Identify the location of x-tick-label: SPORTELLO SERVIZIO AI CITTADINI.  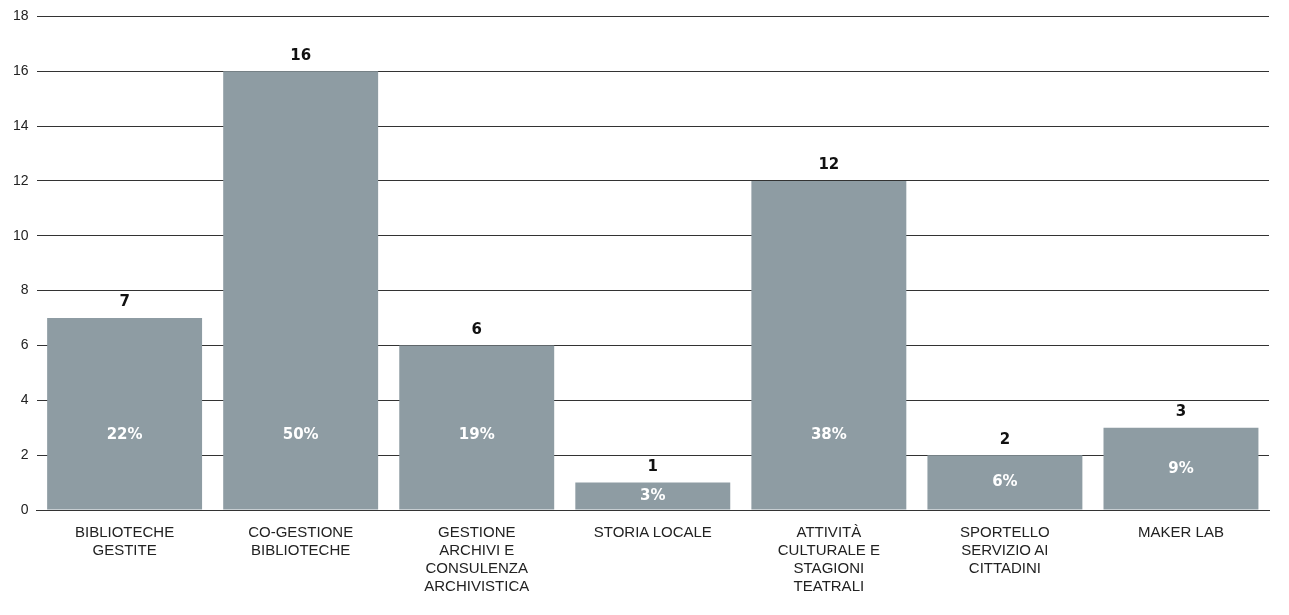
(1005, 550).